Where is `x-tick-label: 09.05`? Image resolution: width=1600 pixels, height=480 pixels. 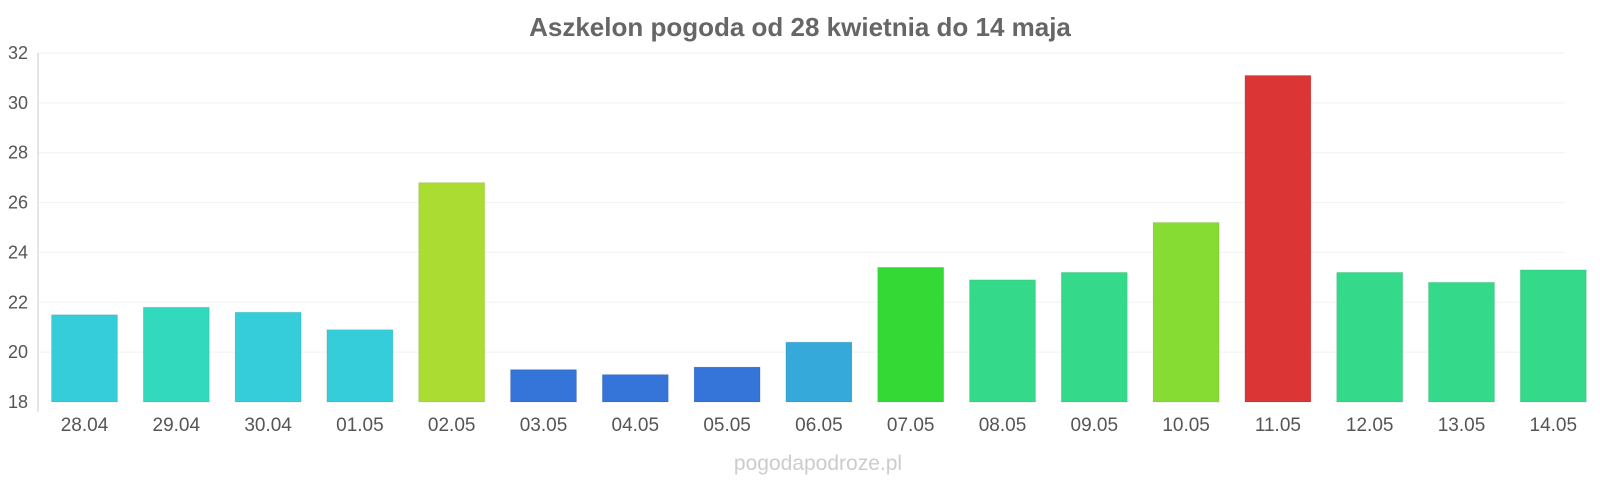 x-tick-label: 09.05 is located at coordinates (1095, 425).